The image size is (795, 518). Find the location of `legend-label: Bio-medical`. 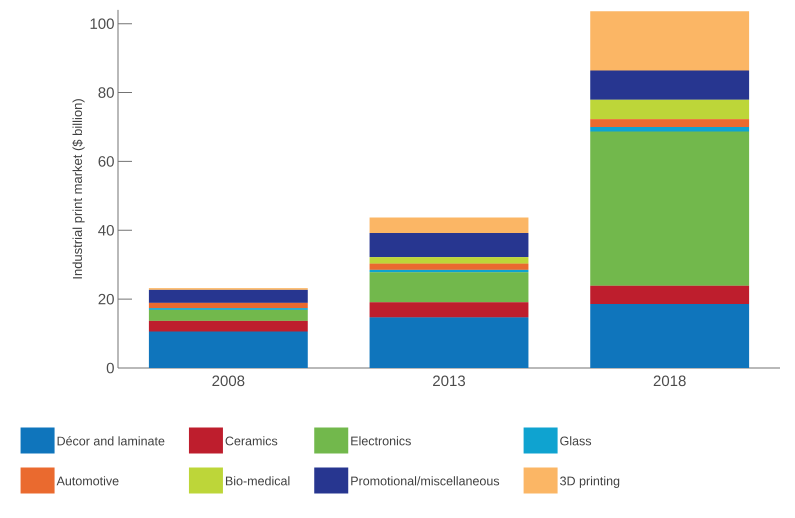

legend-label: Bio-medical is located at coordinates (258, 481).